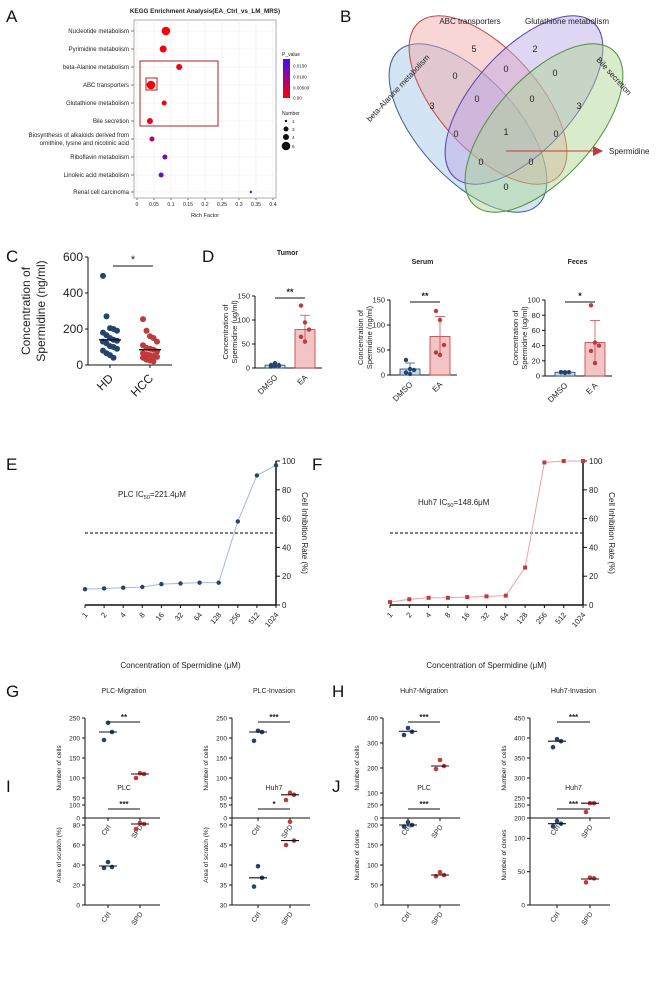  What do you see at coordinates (154, 205) in the screenshot?
I see `x-tick-label: 0.05` at bounding box center [154, 205].